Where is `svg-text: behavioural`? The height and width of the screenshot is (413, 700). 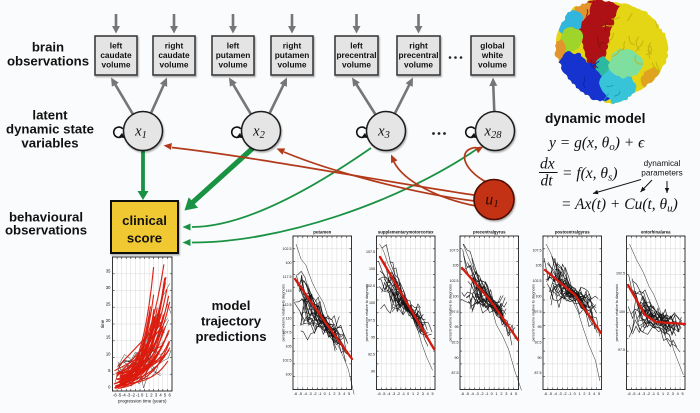 svg-text: behavioural is located at coordinates (46, 217).